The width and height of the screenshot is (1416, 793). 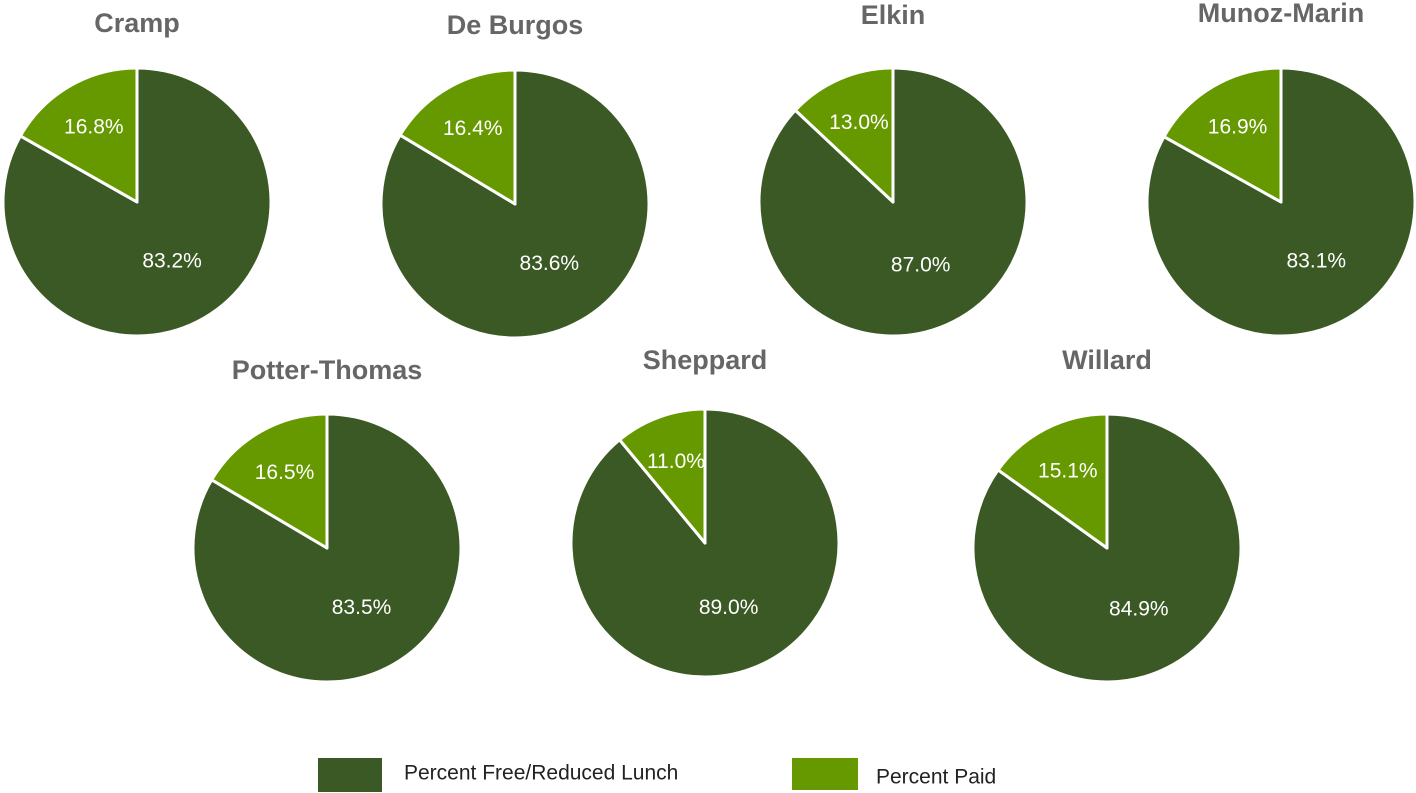 What do you see at coordinates (1107, 360) in the screenshot?
I see `chart-title: Willard` at bounding box center [1107, 360].